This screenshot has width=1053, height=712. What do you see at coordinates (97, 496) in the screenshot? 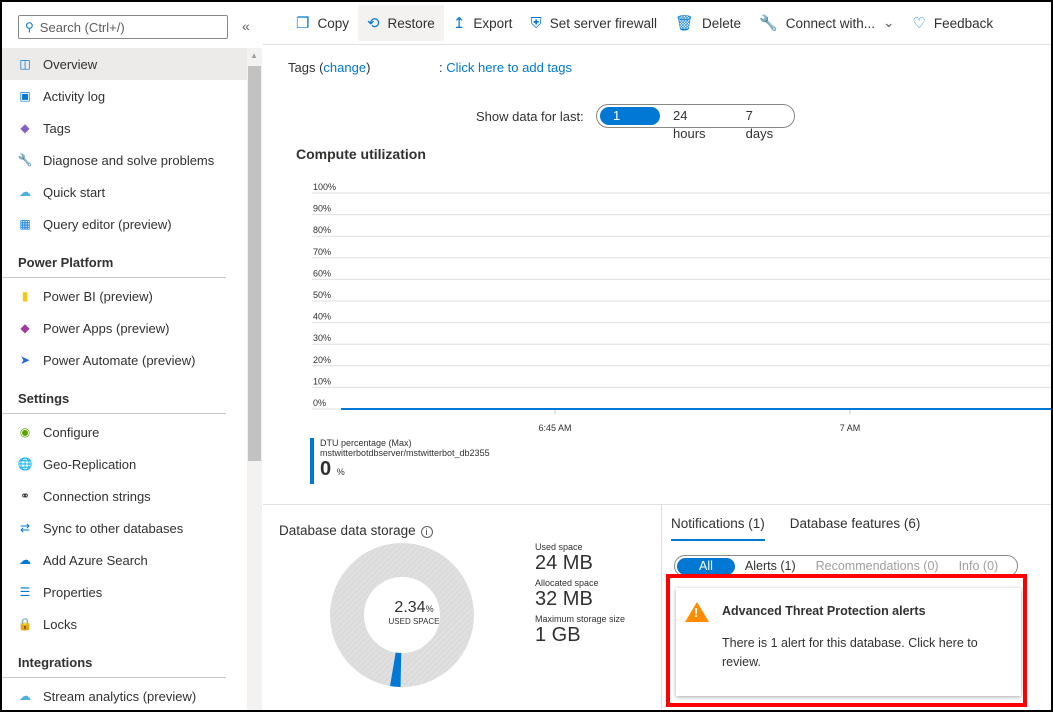
I see `sidebar-item-label: Connection strings` at bounding box center [97, 496].